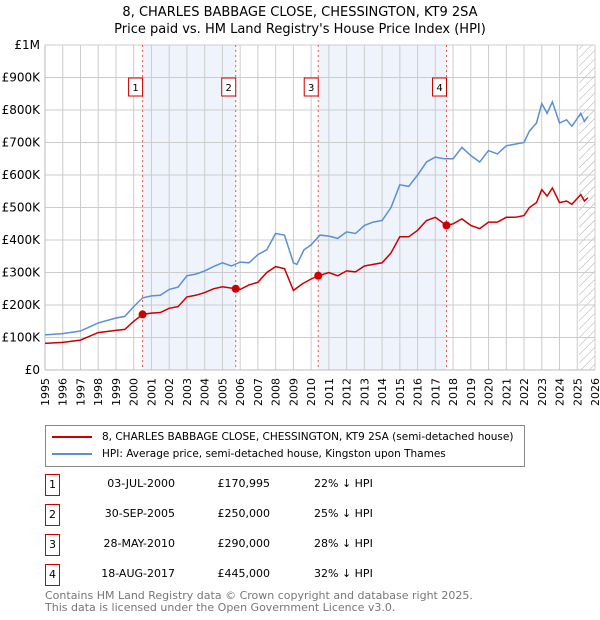 The image size is (600, 620). What do you see at coordinates (22, 175) in the screenshot?
I see `y-tick-label: £600K` at bounding box center [22, 175].